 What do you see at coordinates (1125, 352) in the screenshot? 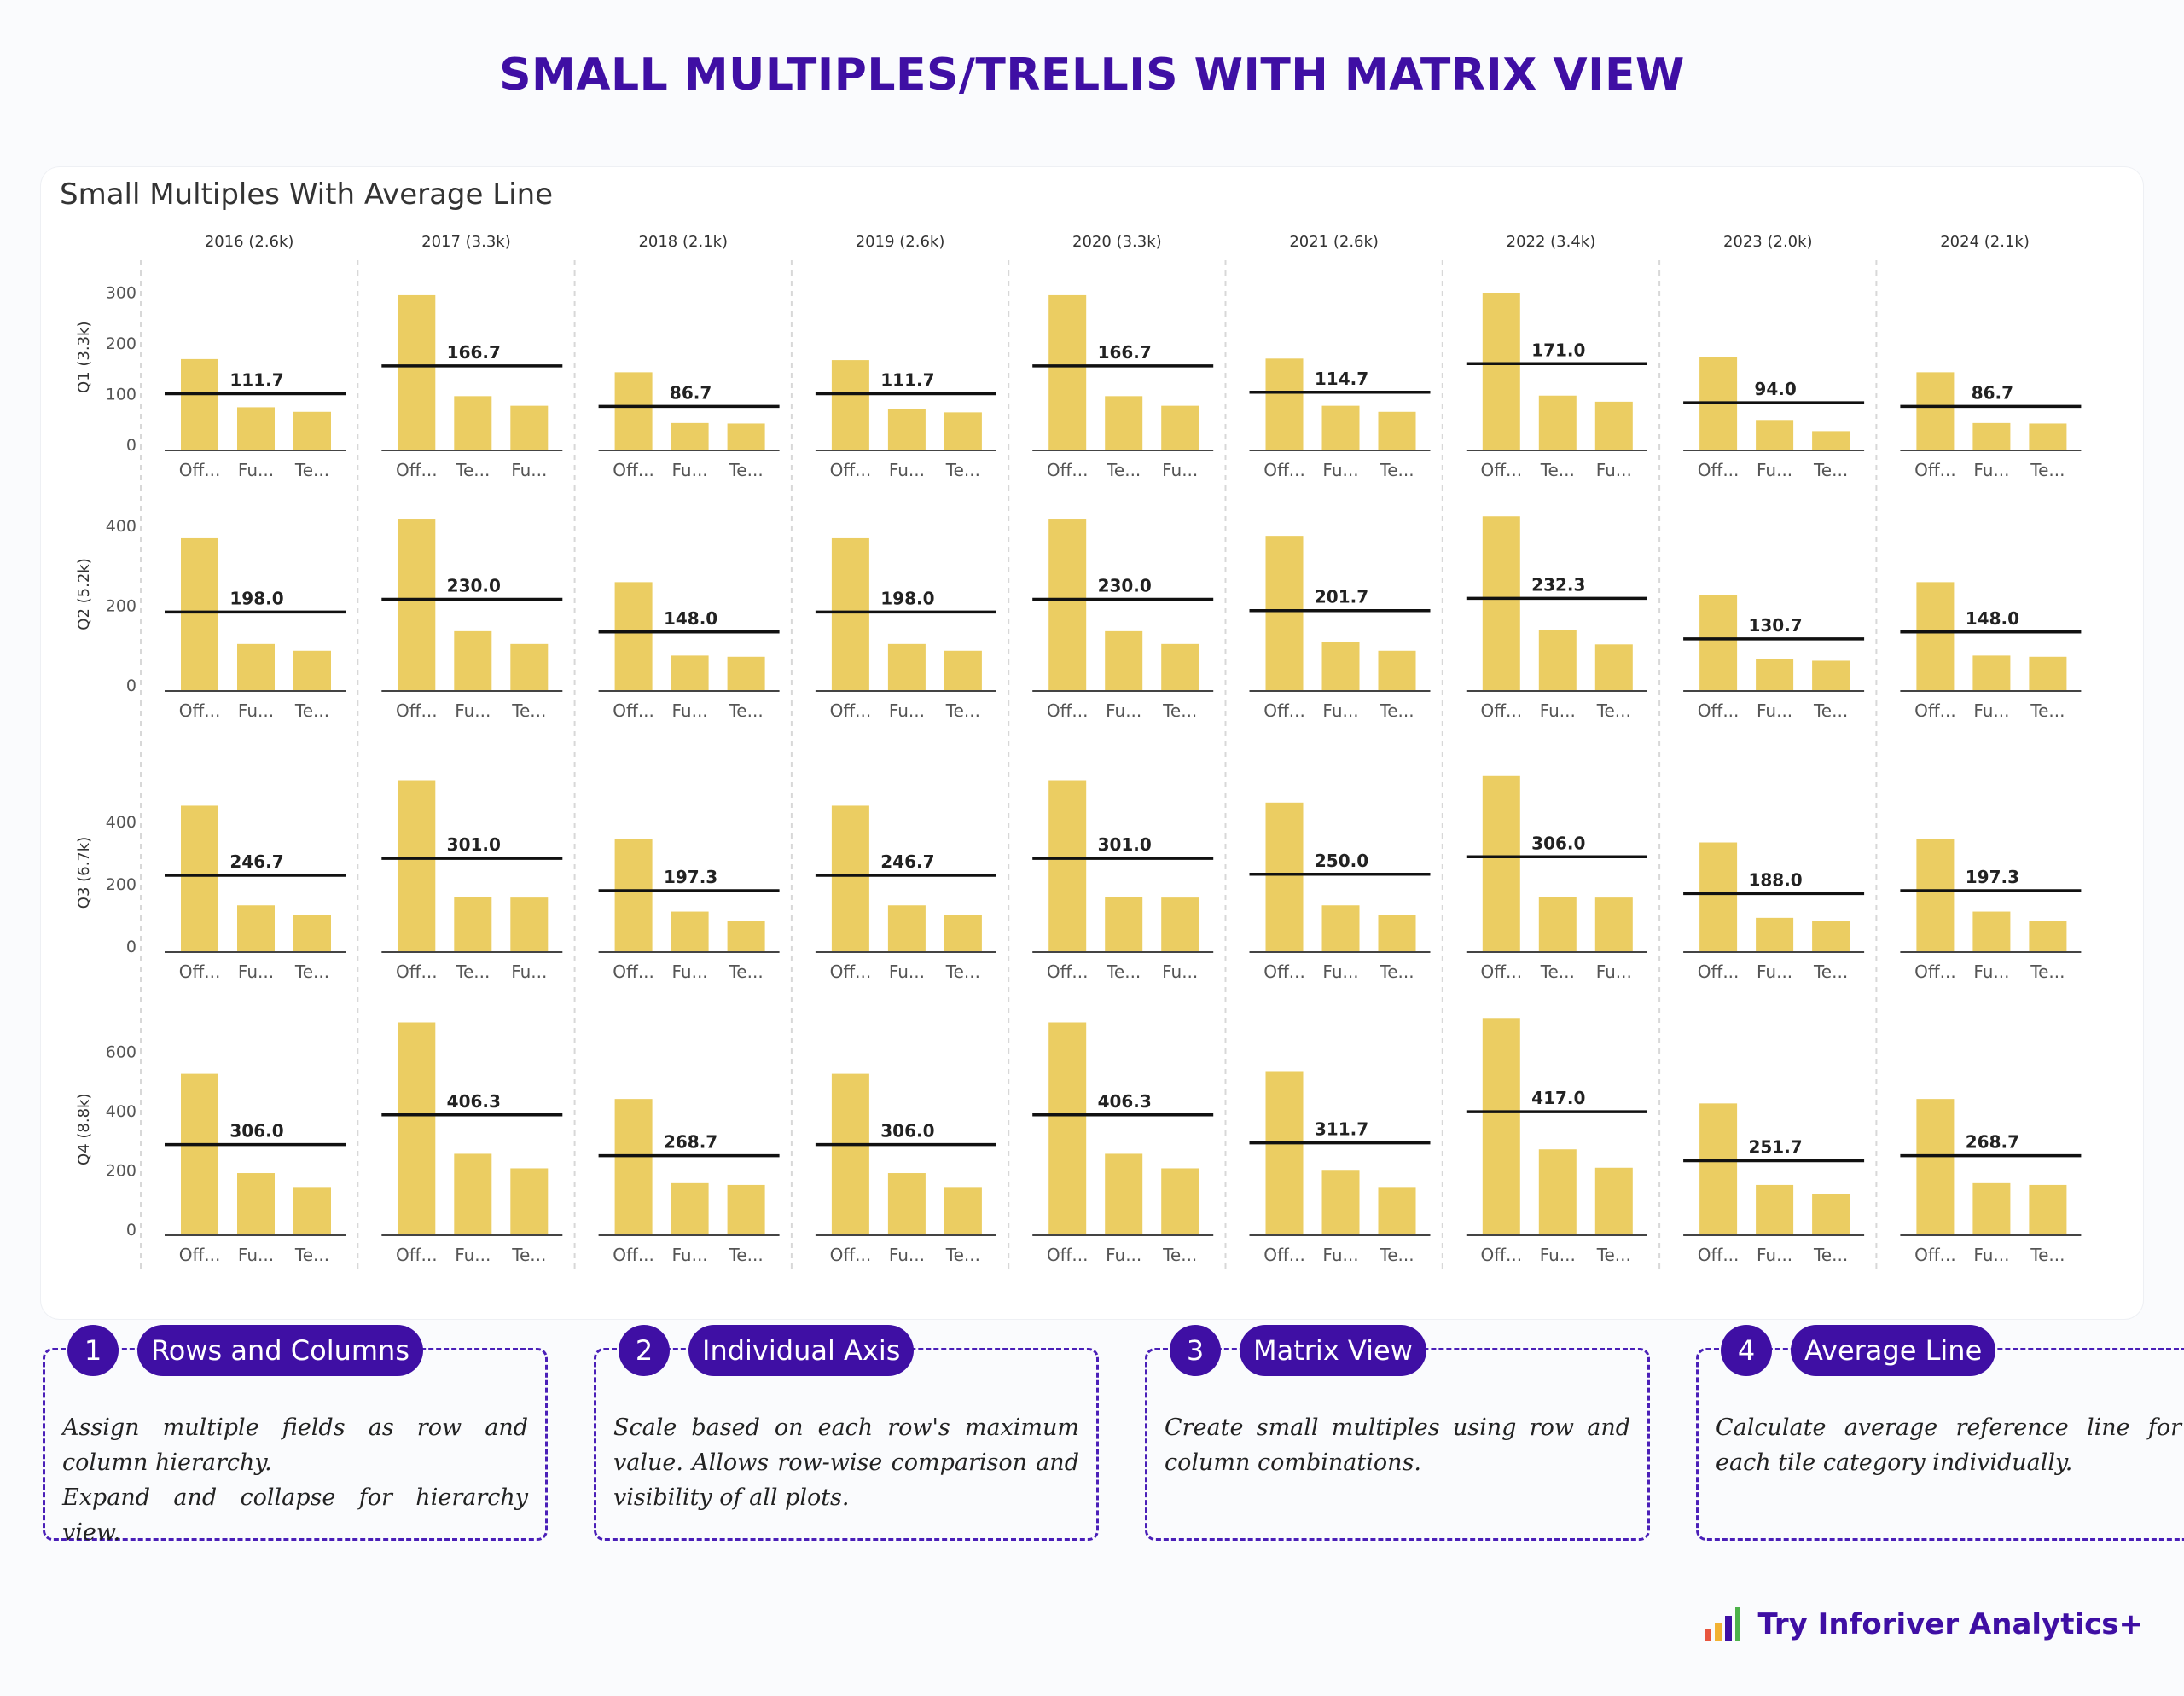
I see `average-label: 166.7` at bounding box center [1125, 352].